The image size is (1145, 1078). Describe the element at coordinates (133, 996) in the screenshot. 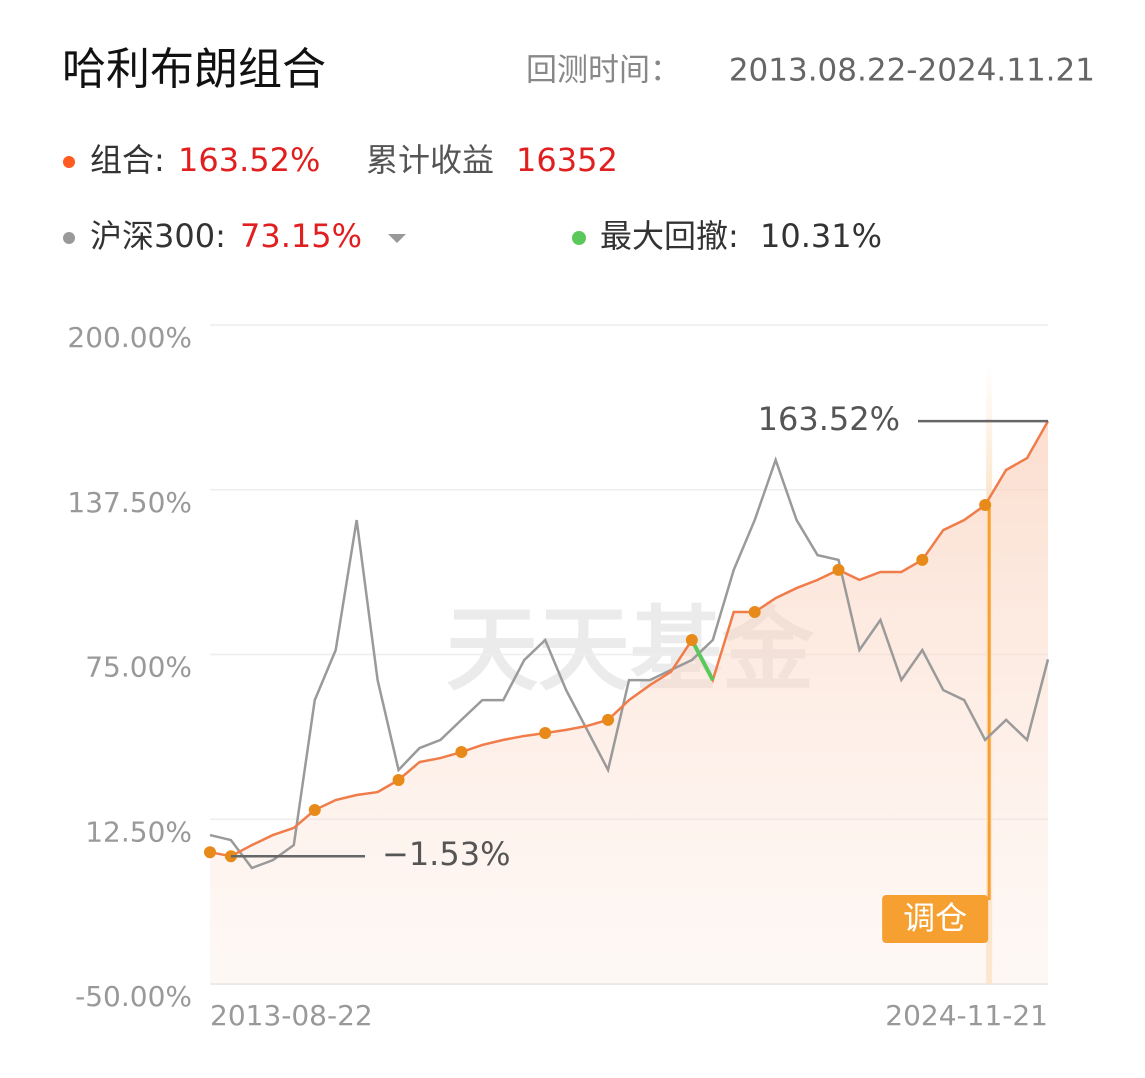

I see `y-tick-label: -50.00%` at that location.